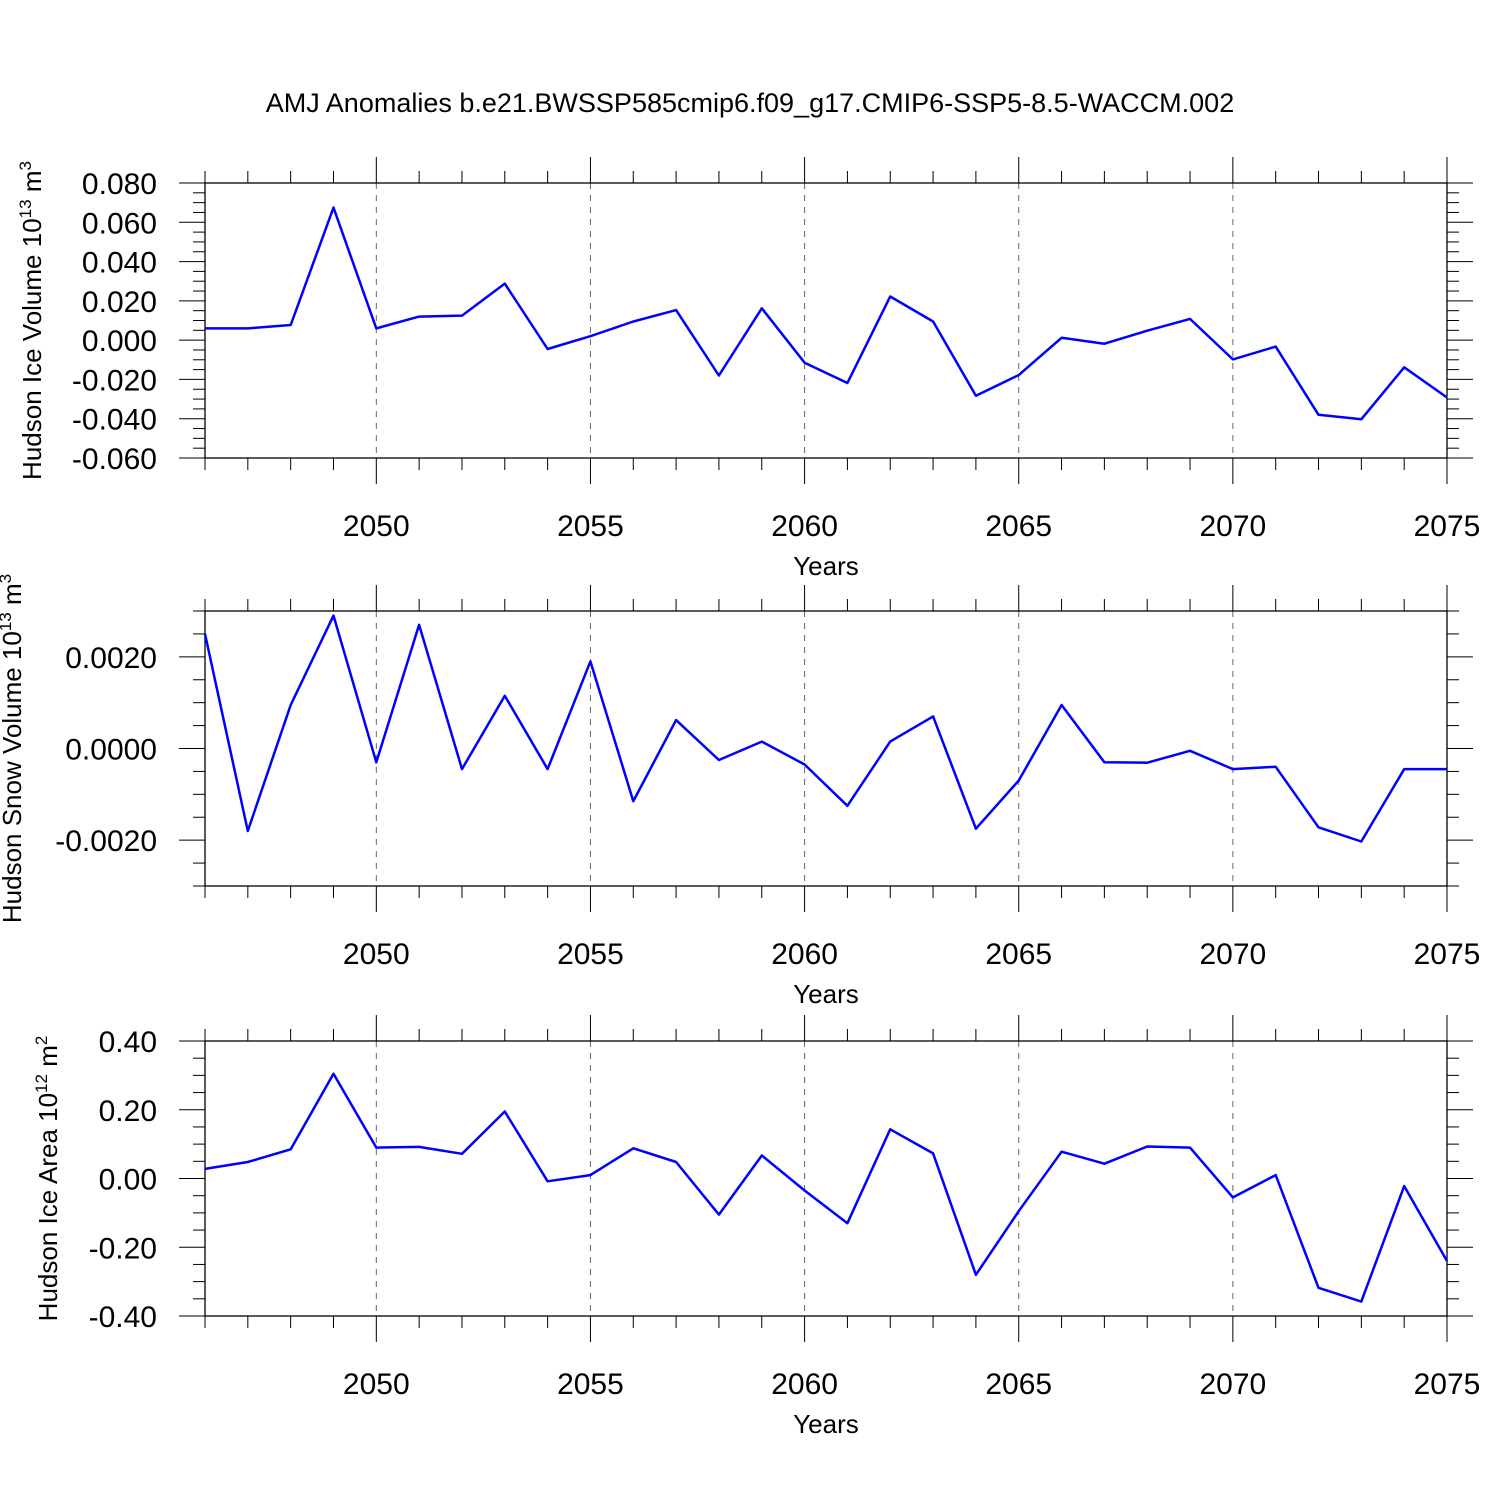 Image resolution: width=1500 pixels, height=1500 pixels. I want to click on y-axis-title-exponent: 12, so click(41, 1083).